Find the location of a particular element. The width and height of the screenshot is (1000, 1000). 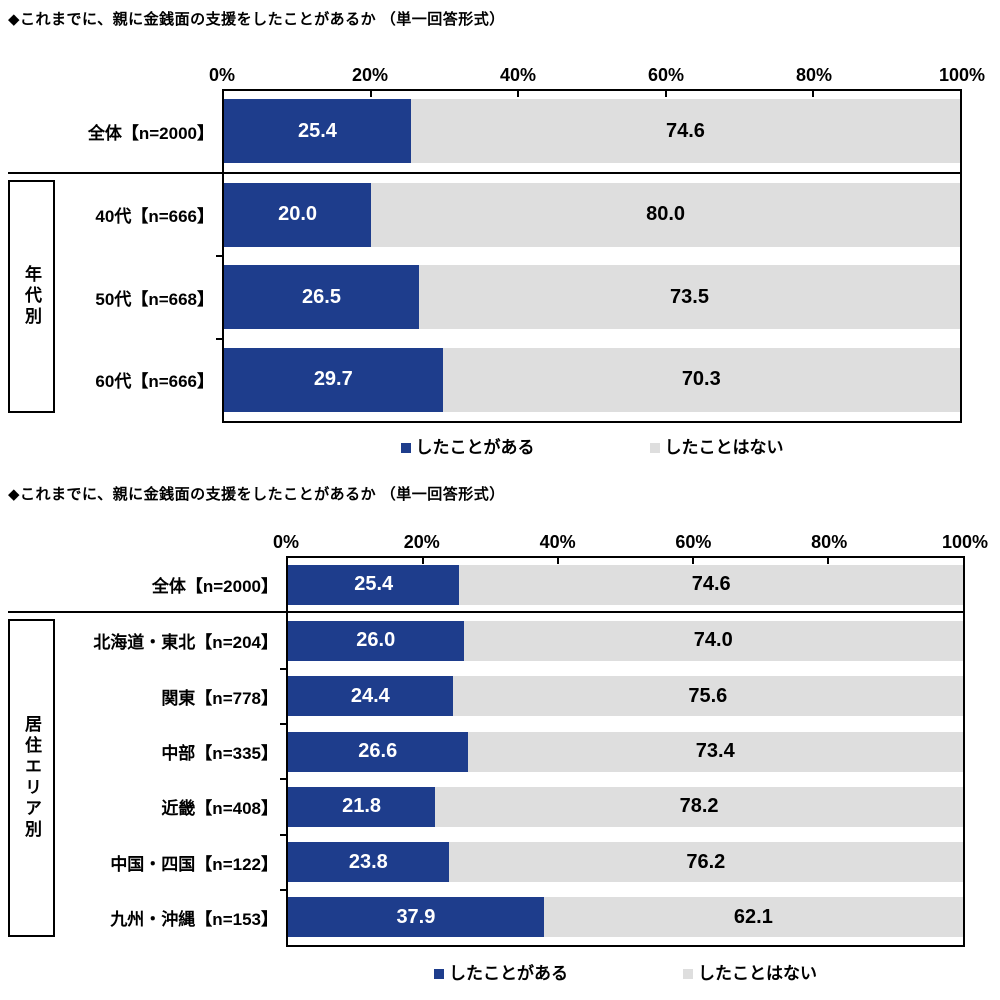

bar-row: 37.9 62.1 is located at coordinates (625, 917).